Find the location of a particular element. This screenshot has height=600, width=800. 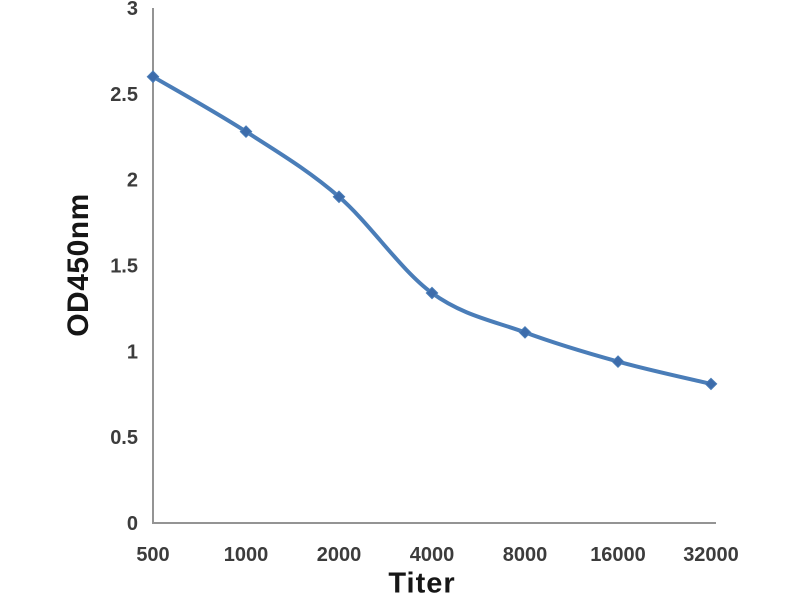

y-tick-label: 2 is located at coordinates (132, 181).